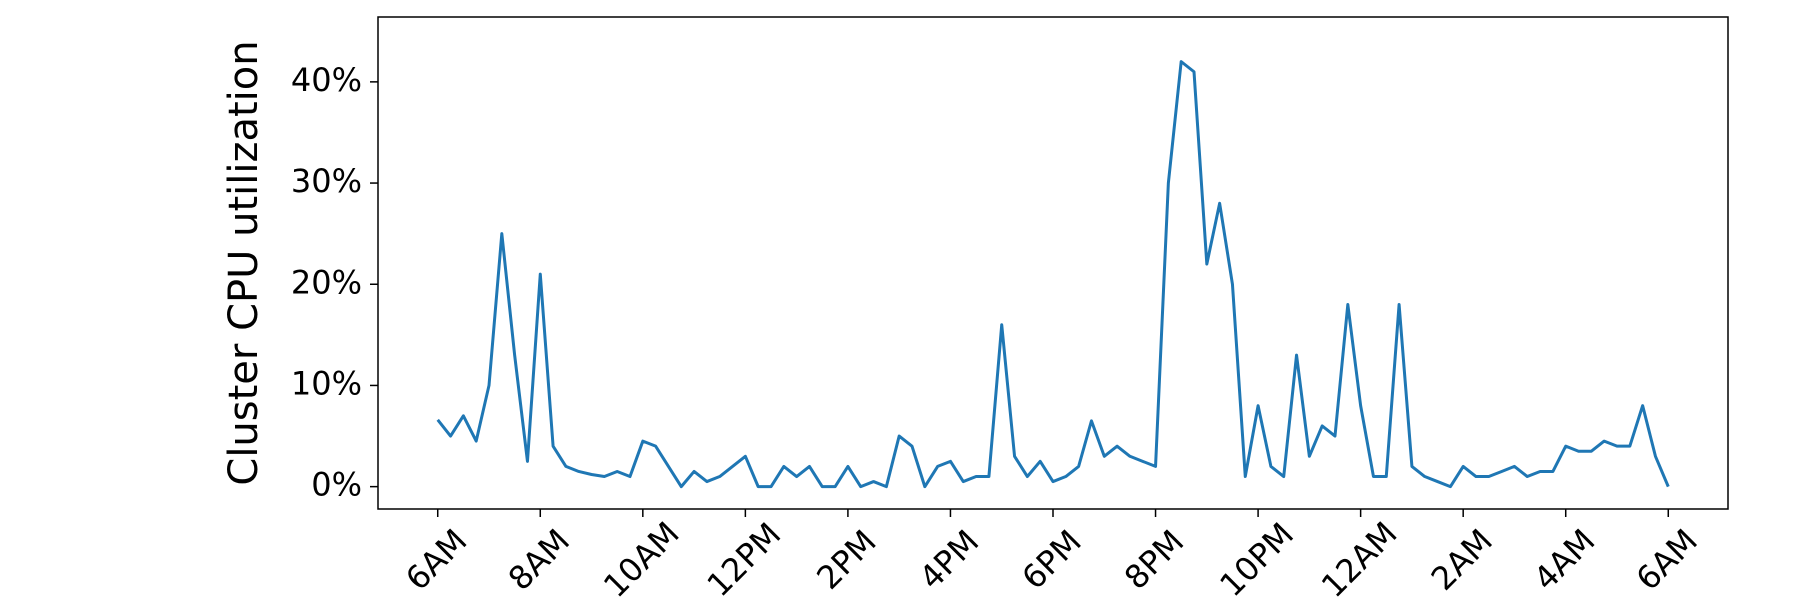 The width and height of the screenshot is (1800, 600). I want to click on x-tick-label: 12AM, so click(1359, 557).